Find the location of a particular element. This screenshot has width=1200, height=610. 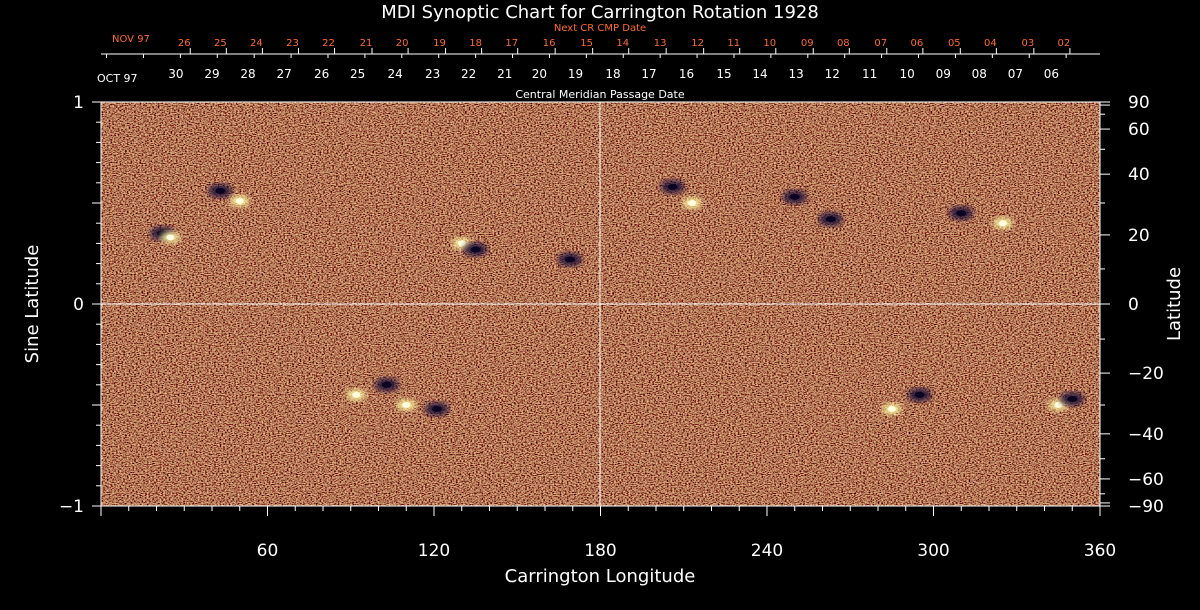

cmp-month: OCT 97 is located at coordinates (117, 78).